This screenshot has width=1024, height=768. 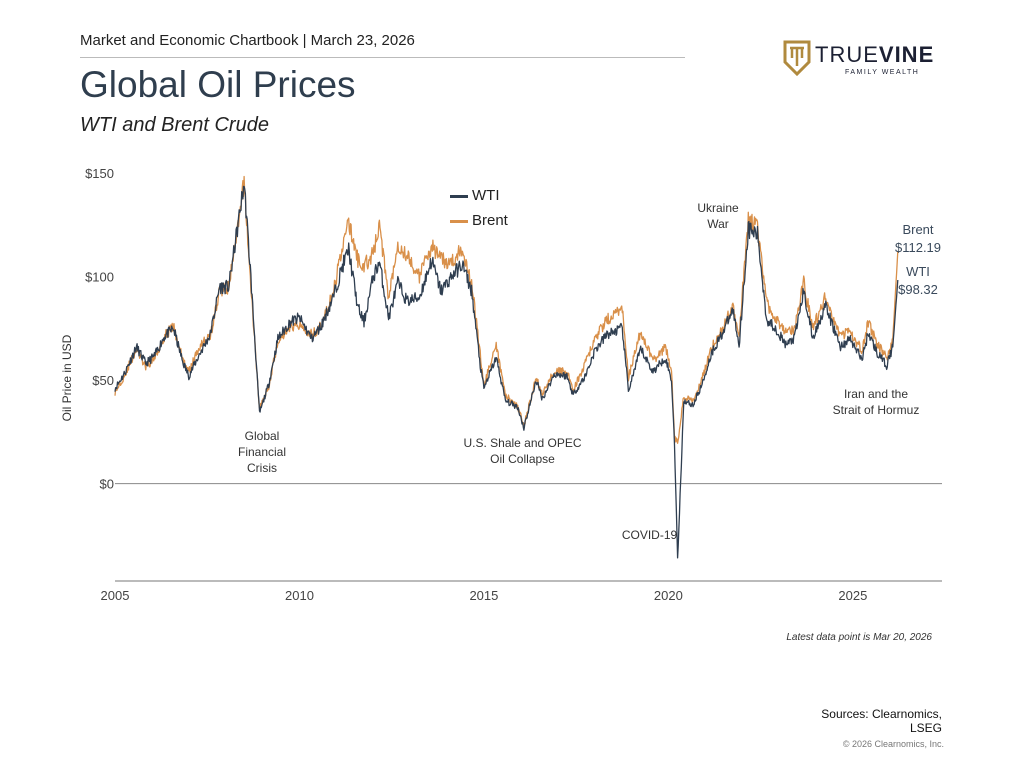 I want to click on page-title: Global Oil Prices, so click(x=218, y=84).